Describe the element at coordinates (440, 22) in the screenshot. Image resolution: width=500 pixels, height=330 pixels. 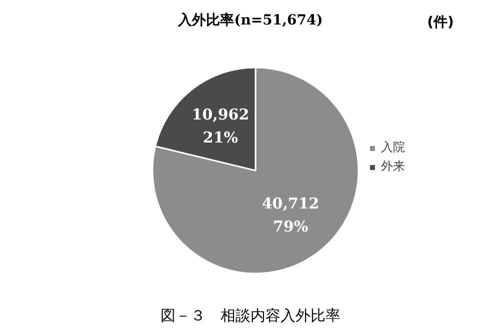
I see `text: (件)` at that location.